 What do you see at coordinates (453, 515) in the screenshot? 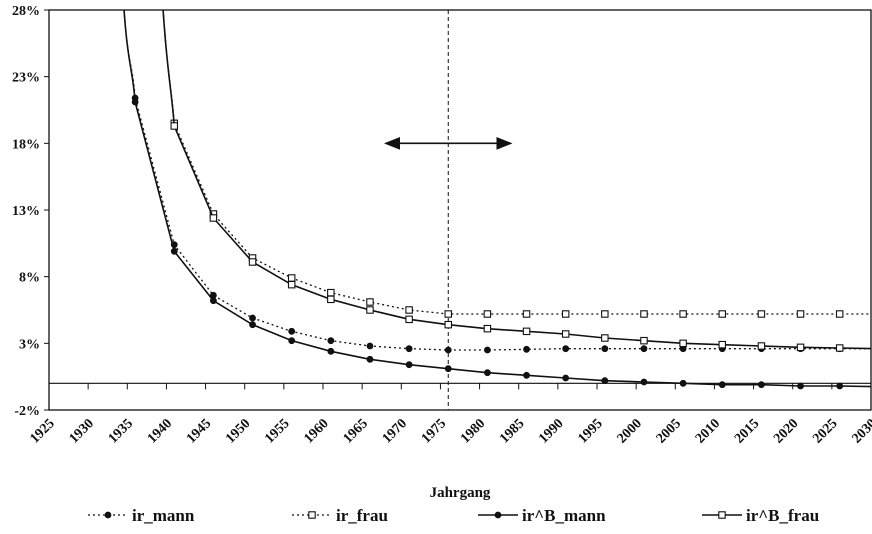
I see `legend: ir_mann ir_frau ir^B_mann ir^B_frau` at bounding box center [453, 515].